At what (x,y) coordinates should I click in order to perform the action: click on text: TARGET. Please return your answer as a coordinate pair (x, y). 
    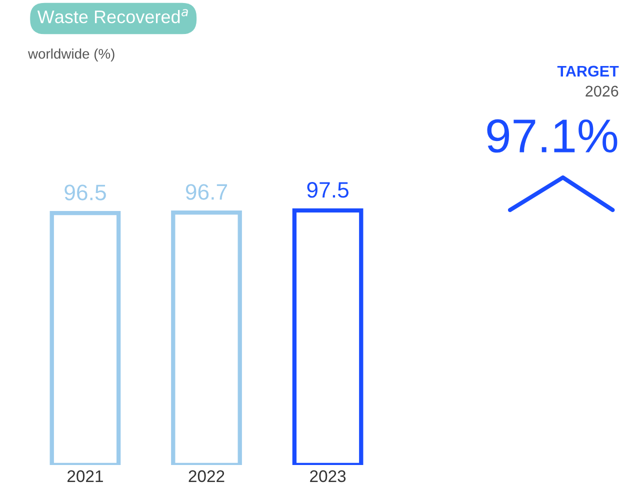
    Looking at the image, I should click on (588, 71).